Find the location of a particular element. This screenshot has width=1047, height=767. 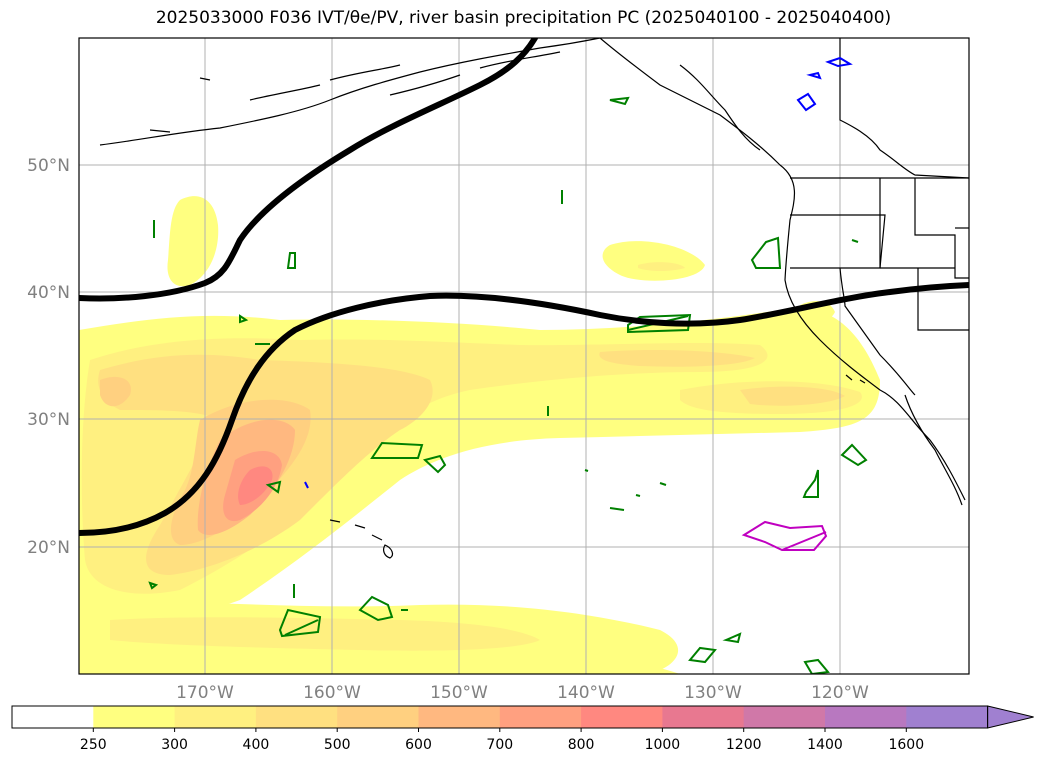

colorbar-tick-label: 800 is located at coordinates (581, 745).